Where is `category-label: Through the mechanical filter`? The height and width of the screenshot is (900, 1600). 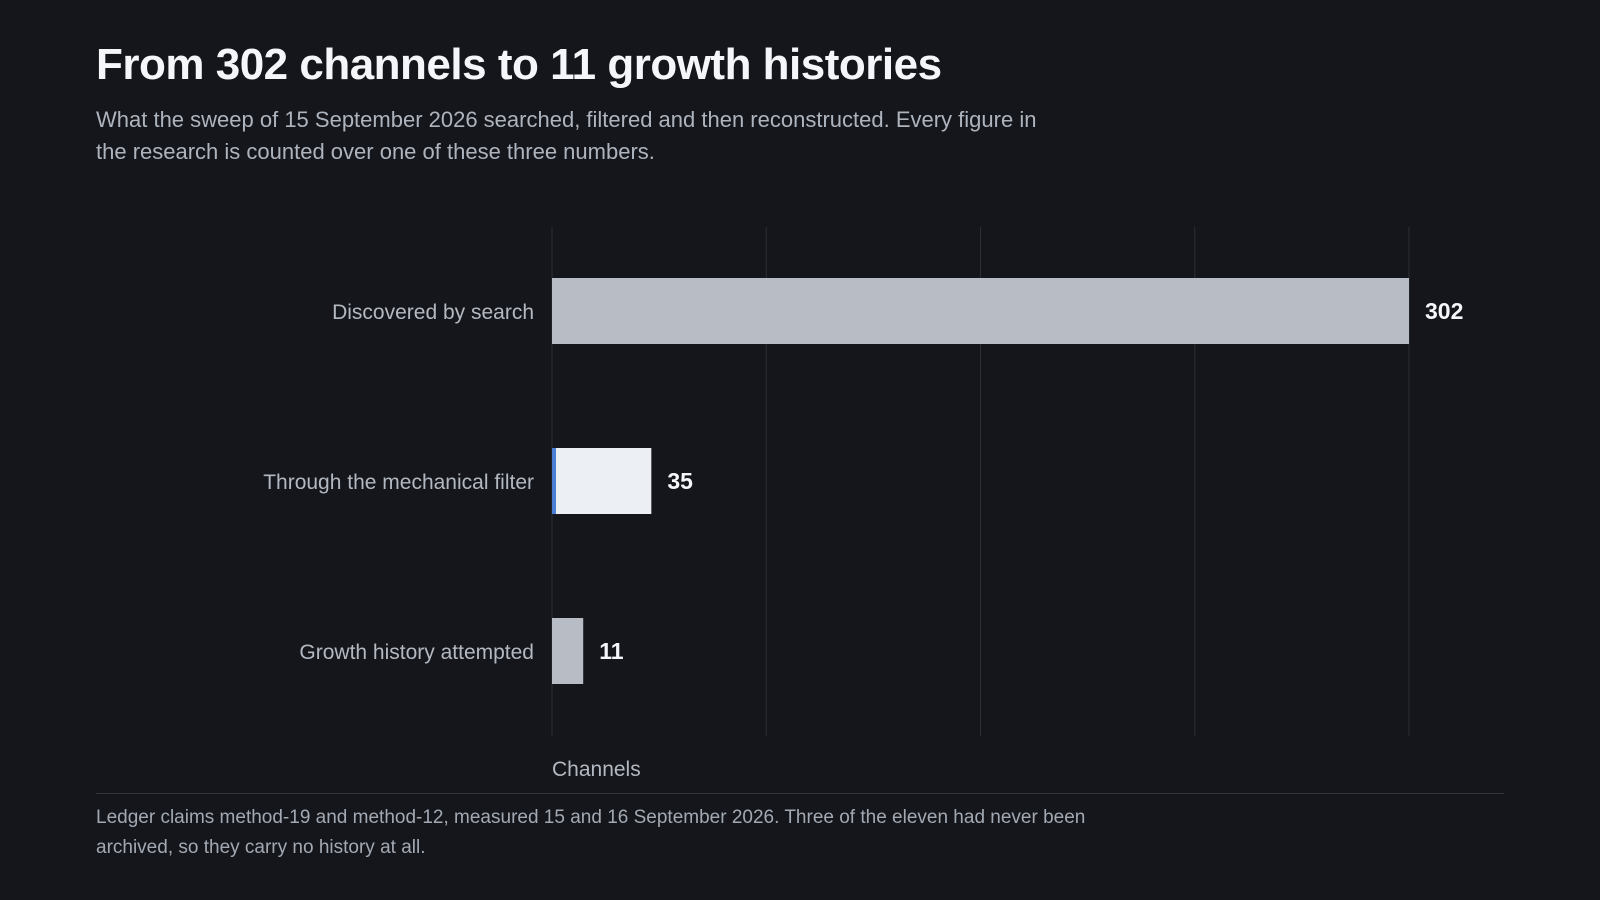
category-label: Through the mechanical filter is located at coordinates (398, 482).